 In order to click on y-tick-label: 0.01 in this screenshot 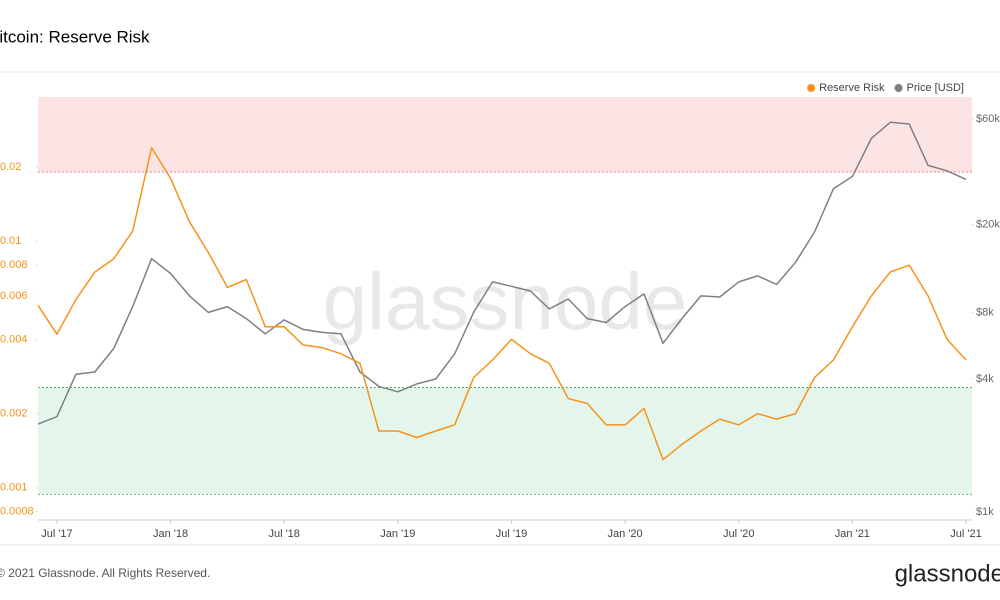, I will do `click(10, 241)`.